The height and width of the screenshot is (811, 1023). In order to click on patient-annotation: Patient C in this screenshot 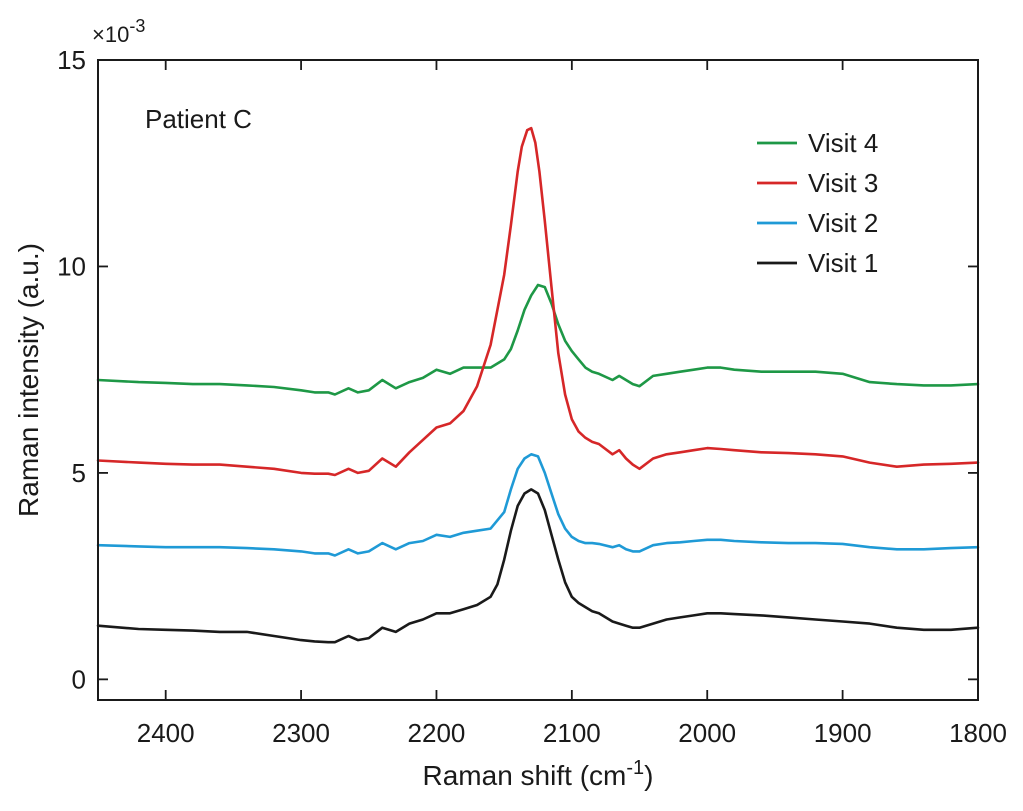, I will do `click(198, 119)`.